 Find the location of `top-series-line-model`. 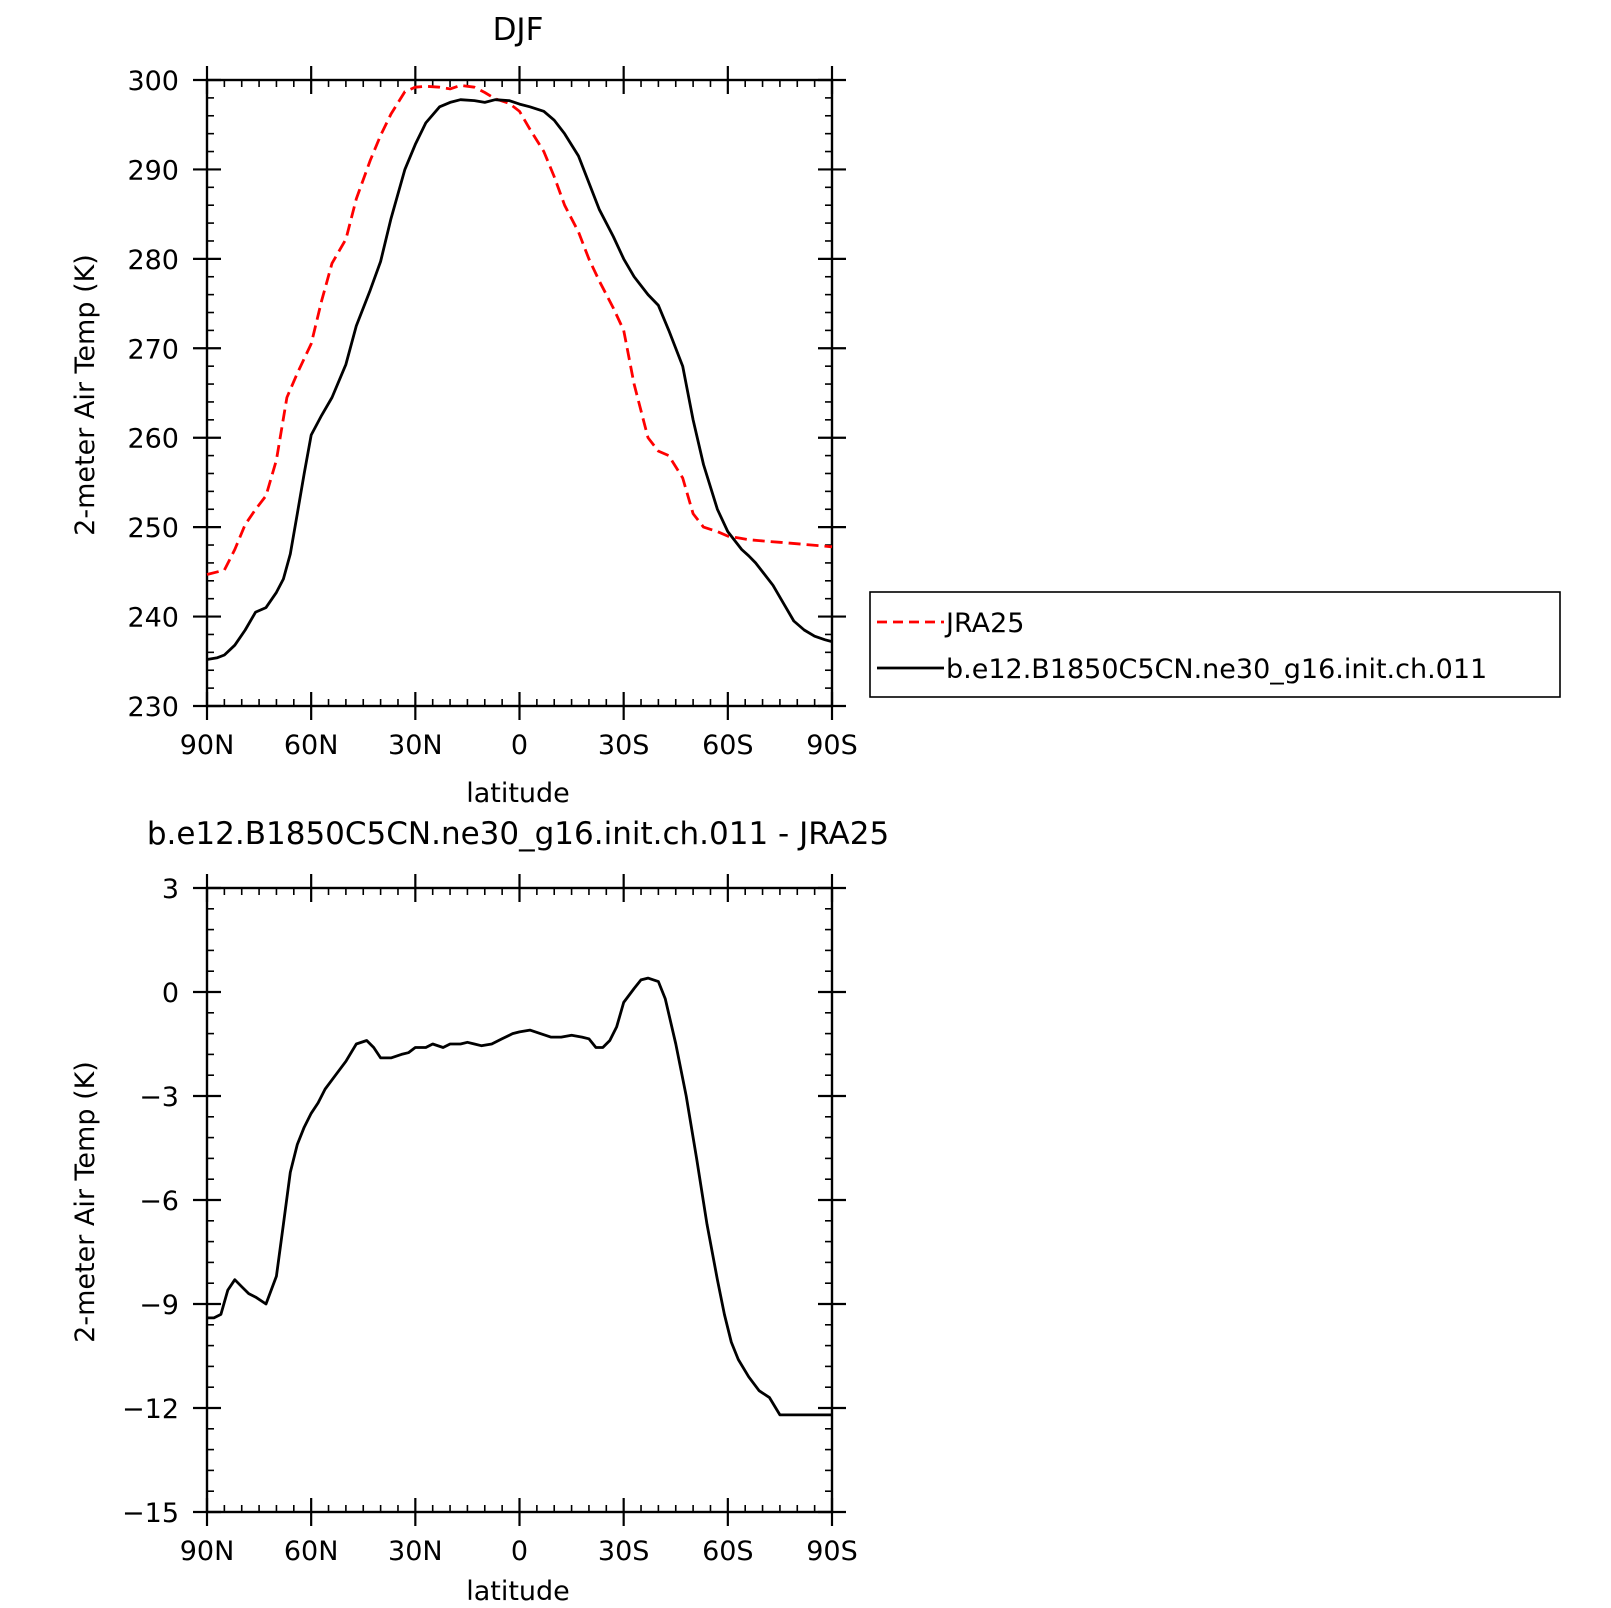

top-series-line-model is located at coordinates (519, 379).